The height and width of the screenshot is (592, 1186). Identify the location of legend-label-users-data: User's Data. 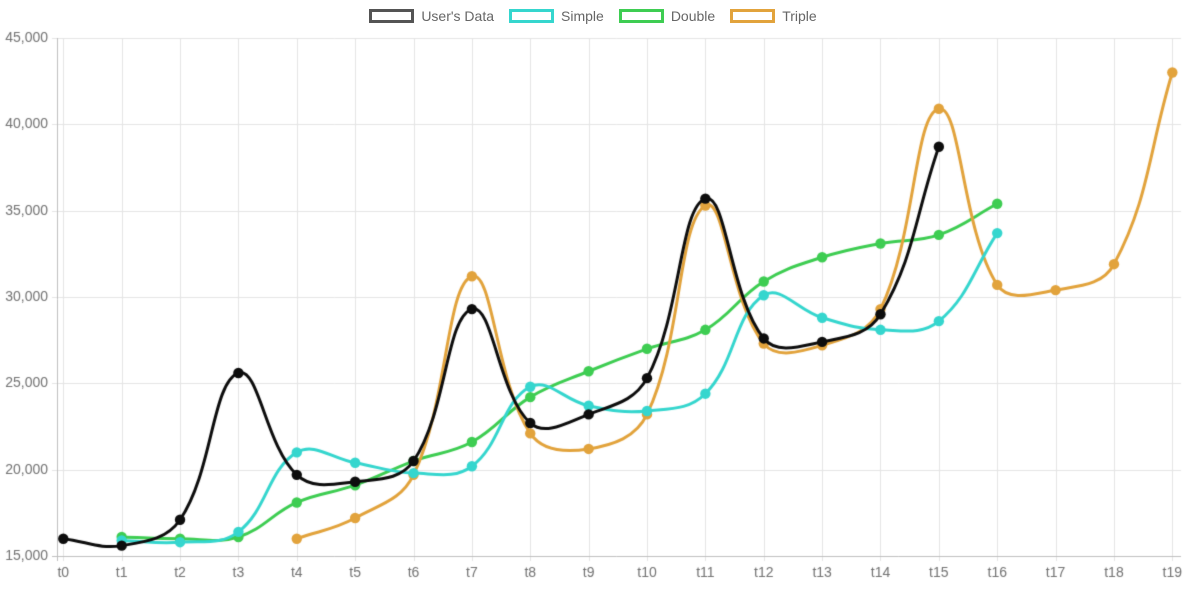
(458, 16).